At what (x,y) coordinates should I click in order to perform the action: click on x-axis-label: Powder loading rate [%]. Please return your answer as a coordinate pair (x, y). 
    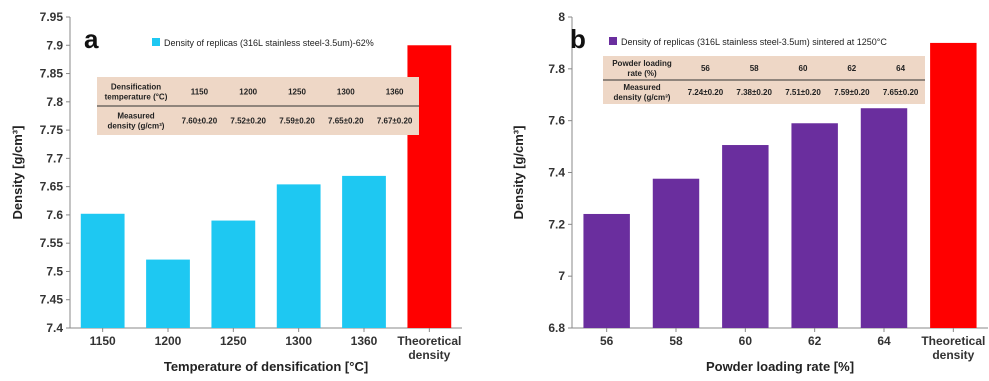
    Looking at the image, I should click on (780, 366).